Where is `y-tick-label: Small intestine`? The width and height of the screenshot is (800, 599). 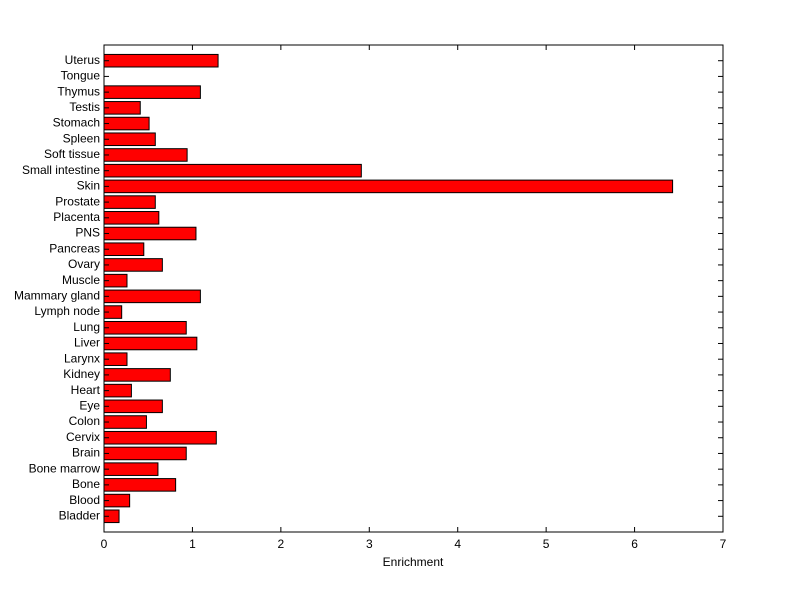
y-tick-label: Small intestine is located at coordinates (61, 170).